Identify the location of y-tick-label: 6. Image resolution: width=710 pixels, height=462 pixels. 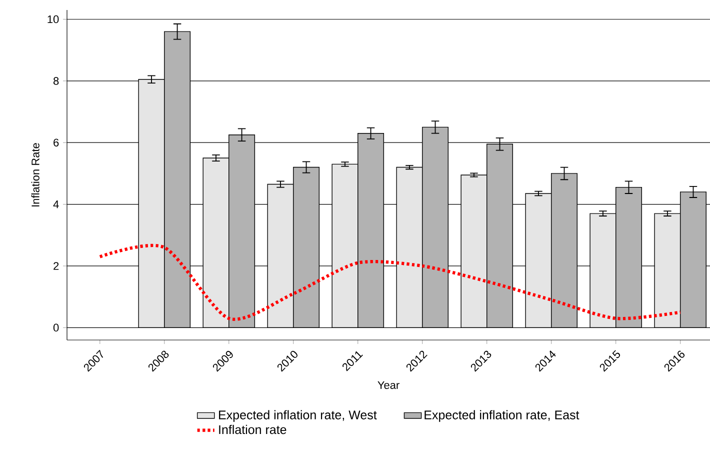
(56, 142).